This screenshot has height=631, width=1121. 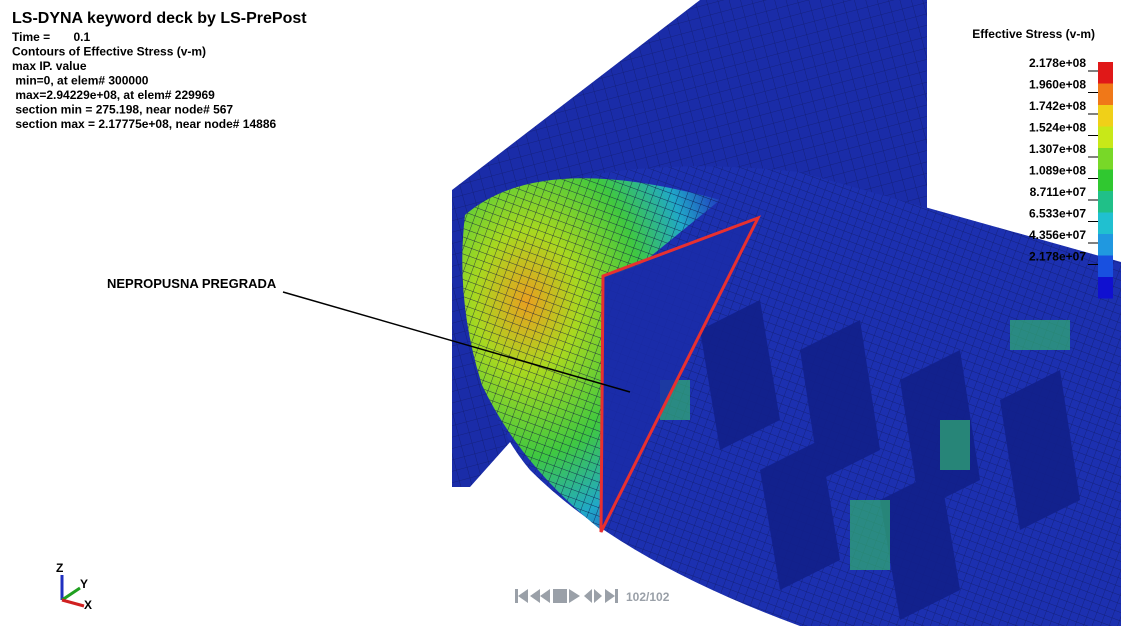 I want to click on legend-label: 8.711e+07, so click(x=1058, y=192).